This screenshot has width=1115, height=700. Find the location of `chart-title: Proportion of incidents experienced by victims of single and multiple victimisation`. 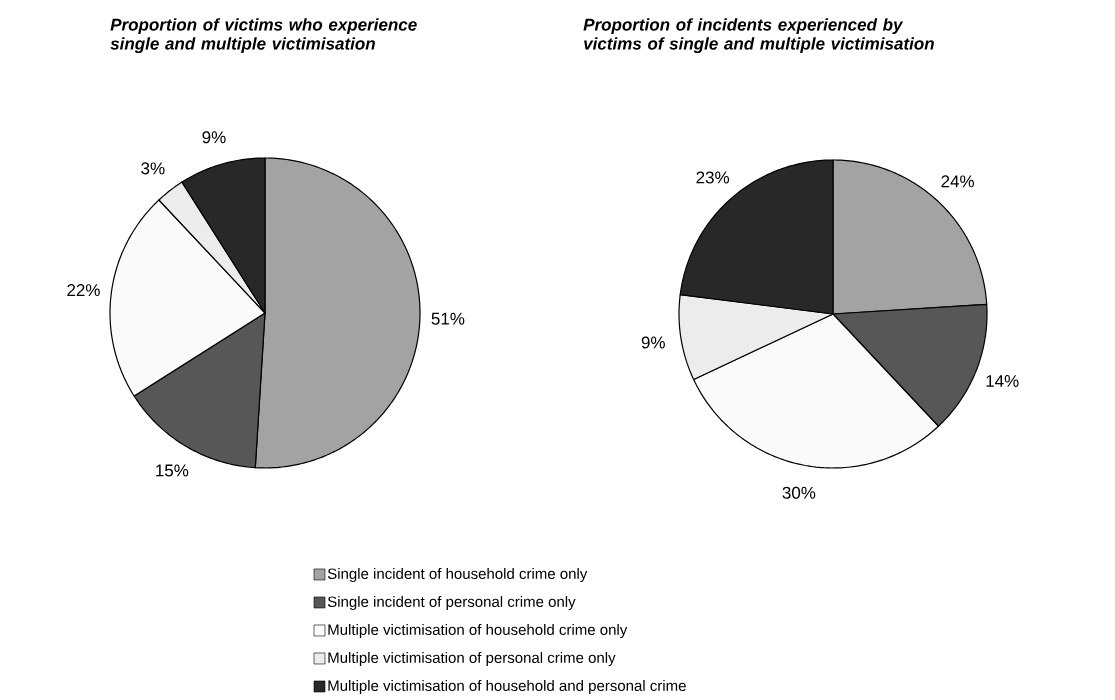

chart-title: Proportion of incidents experienced by victims of single and multiple victimisation is located at coordinates (758, 36).